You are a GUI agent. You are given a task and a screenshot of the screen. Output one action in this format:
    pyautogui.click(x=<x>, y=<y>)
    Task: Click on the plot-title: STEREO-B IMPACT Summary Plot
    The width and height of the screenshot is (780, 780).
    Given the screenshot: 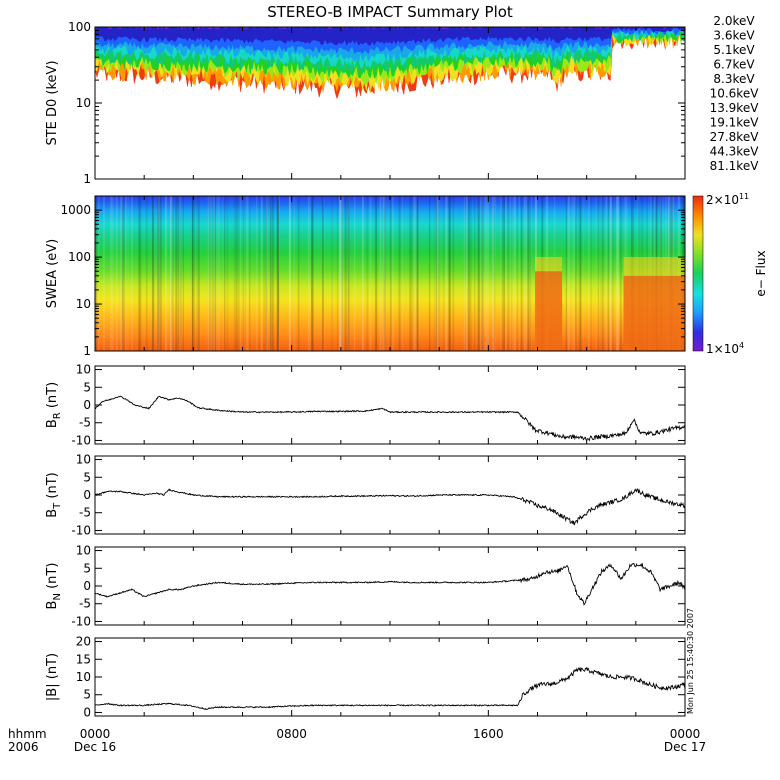 What is the action you would take?
    pyautogui.click(x=390, y=12)
    